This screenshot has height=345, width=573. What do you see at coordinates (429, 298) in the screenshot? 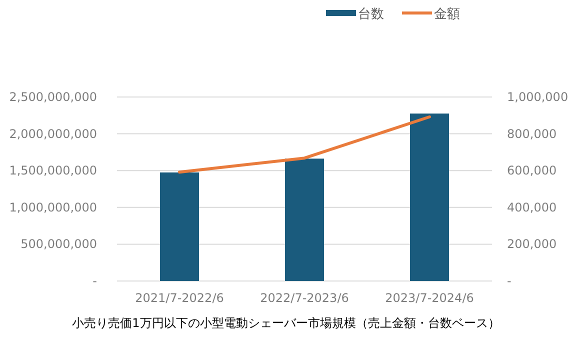
I see `x-tick-label: 2023/7-2024/6` at bounding box center [429, 298].